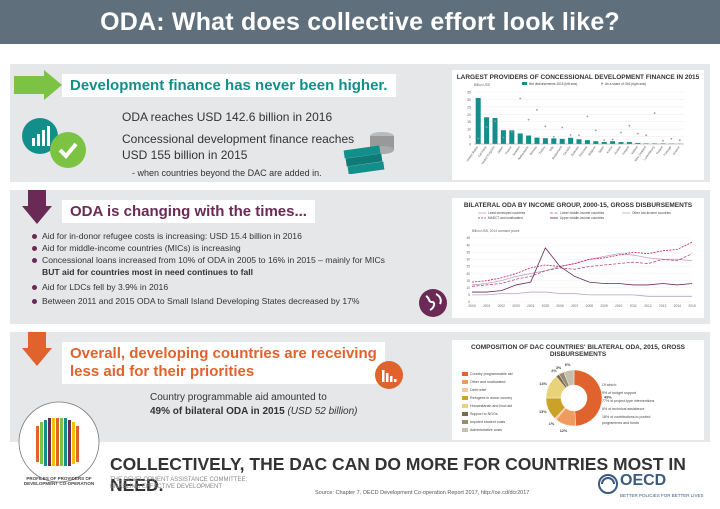 This screenshot has width=720, height=509. What do you see at coordinates (559, 368) in the screenshot?
I see `pie-data-label: 3%` at bounding box center [559, 368].